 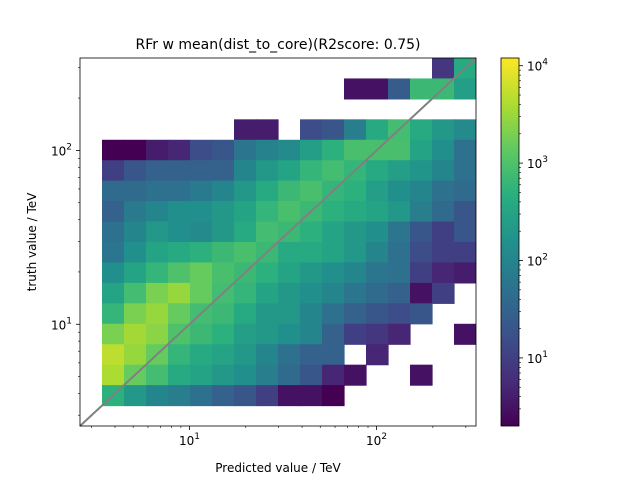 What do you see at coordinates (537, 66) in the screenshot?
I see `colorbar-tick-label: 10⁴` at bounding box center [537, 66].